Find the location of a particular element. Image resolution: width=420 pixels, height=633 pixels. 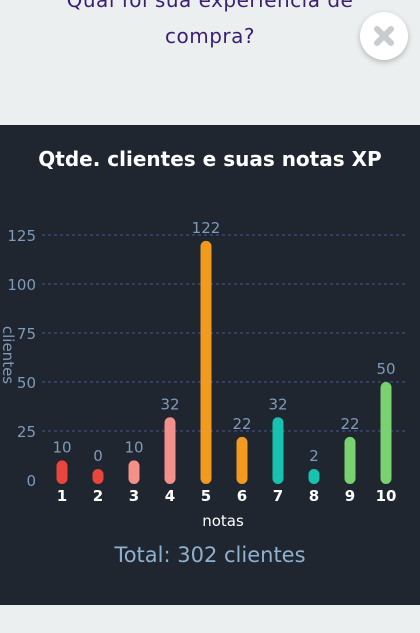

x-tick-label: 3 is located at coordinates (134, 496).